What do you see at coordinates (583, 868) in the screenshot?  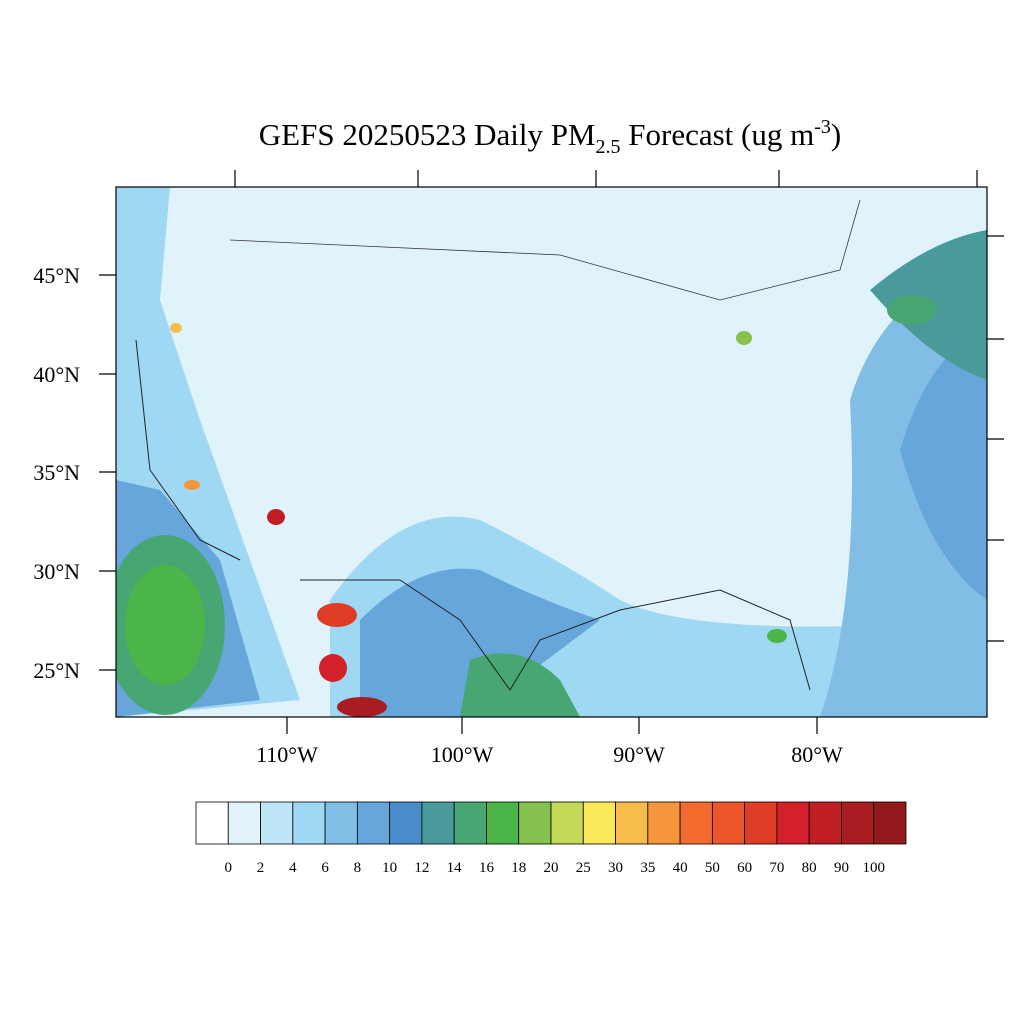 I see `colorbar-label: 25` at bounding box center [583, 868].